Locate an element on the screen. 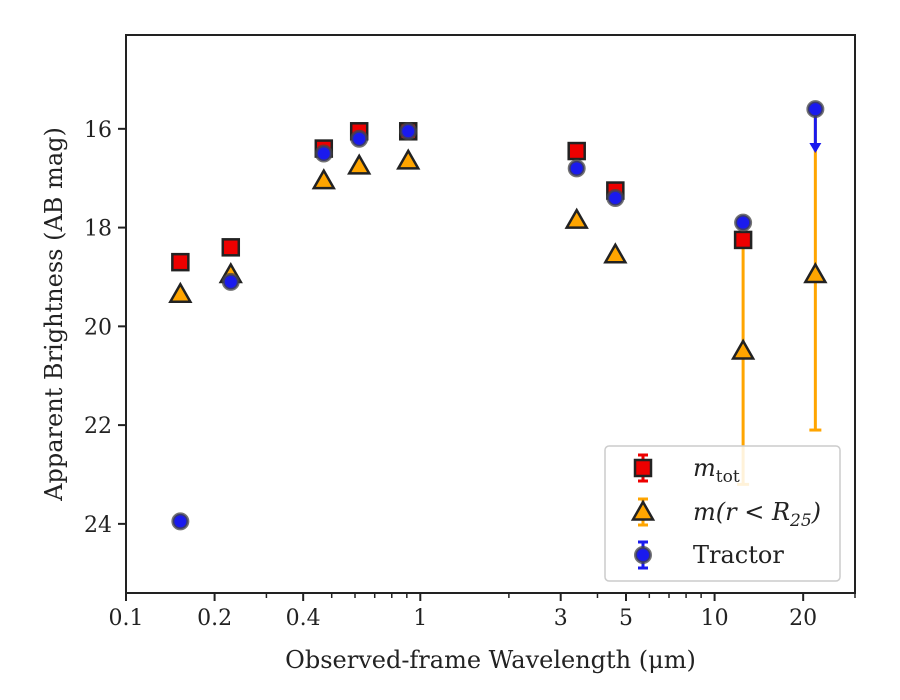 Image resolution: width=900 pixels, height=700 pixels. legend-label: mtot is located at coordinates (716, 470).